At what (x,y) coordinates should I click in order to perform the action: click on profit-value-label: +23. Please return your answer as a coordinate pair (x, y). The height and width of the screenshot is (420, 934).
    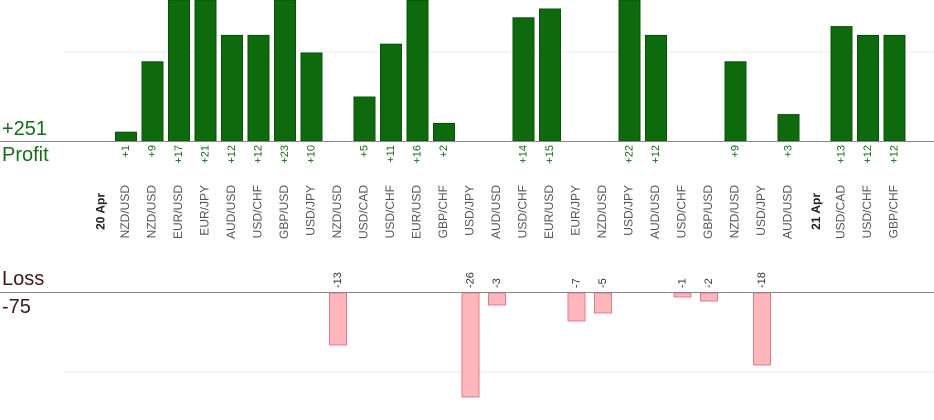
    Looking at the image, I should click on (285, 154).